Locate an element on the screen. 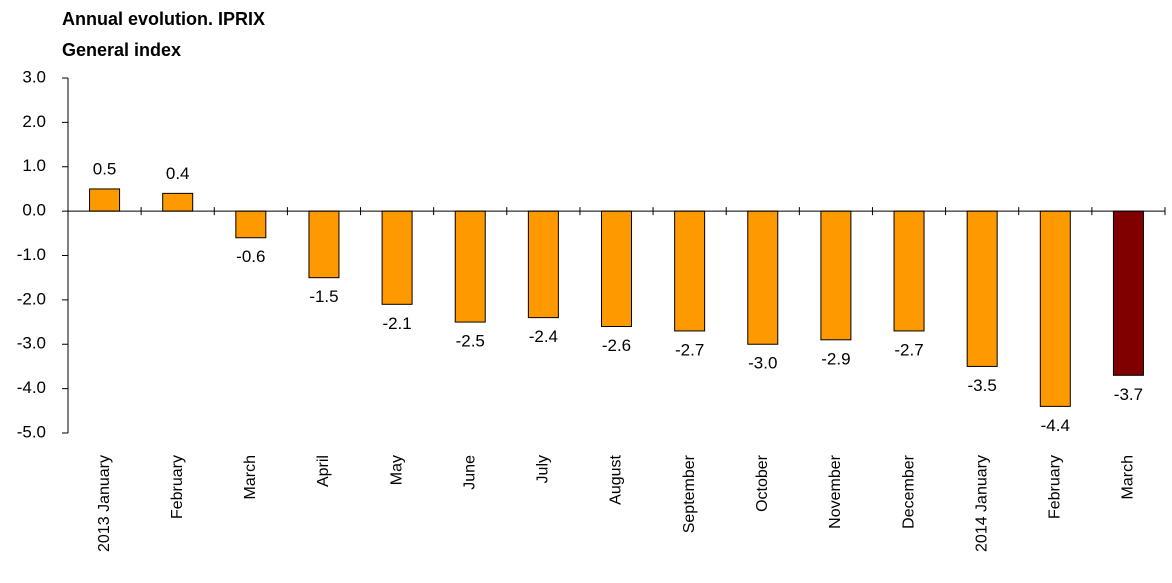  value-label: 0.4 is located at coordinates (178, 173).